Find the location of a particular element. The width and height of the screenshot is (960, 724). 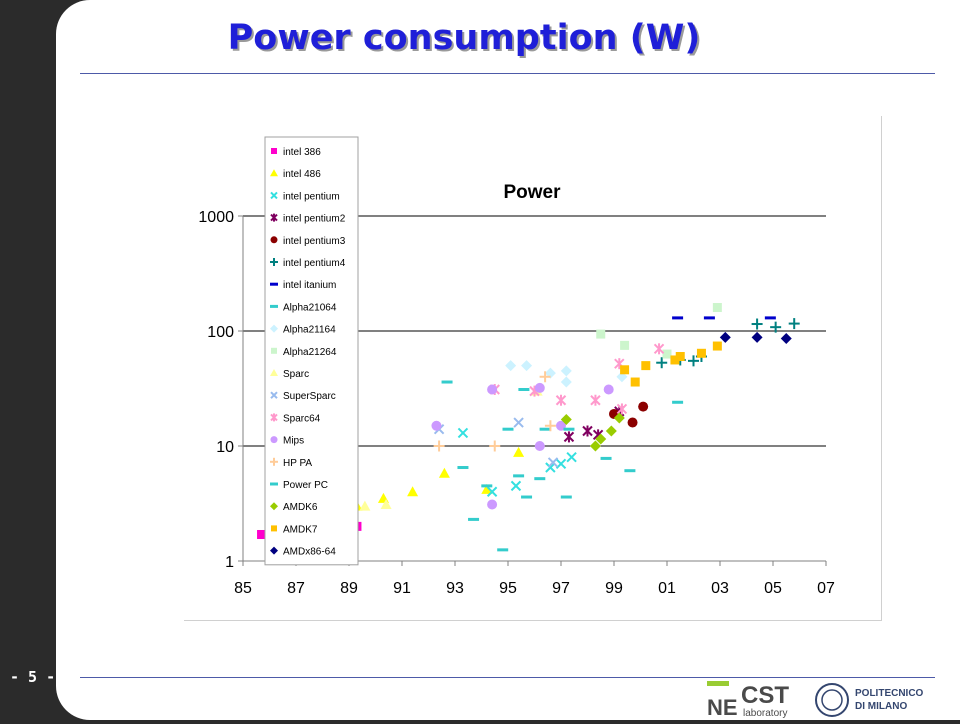

polimi-logo: POLITECNICO DI MILANO is located at coordinates (880, 700).